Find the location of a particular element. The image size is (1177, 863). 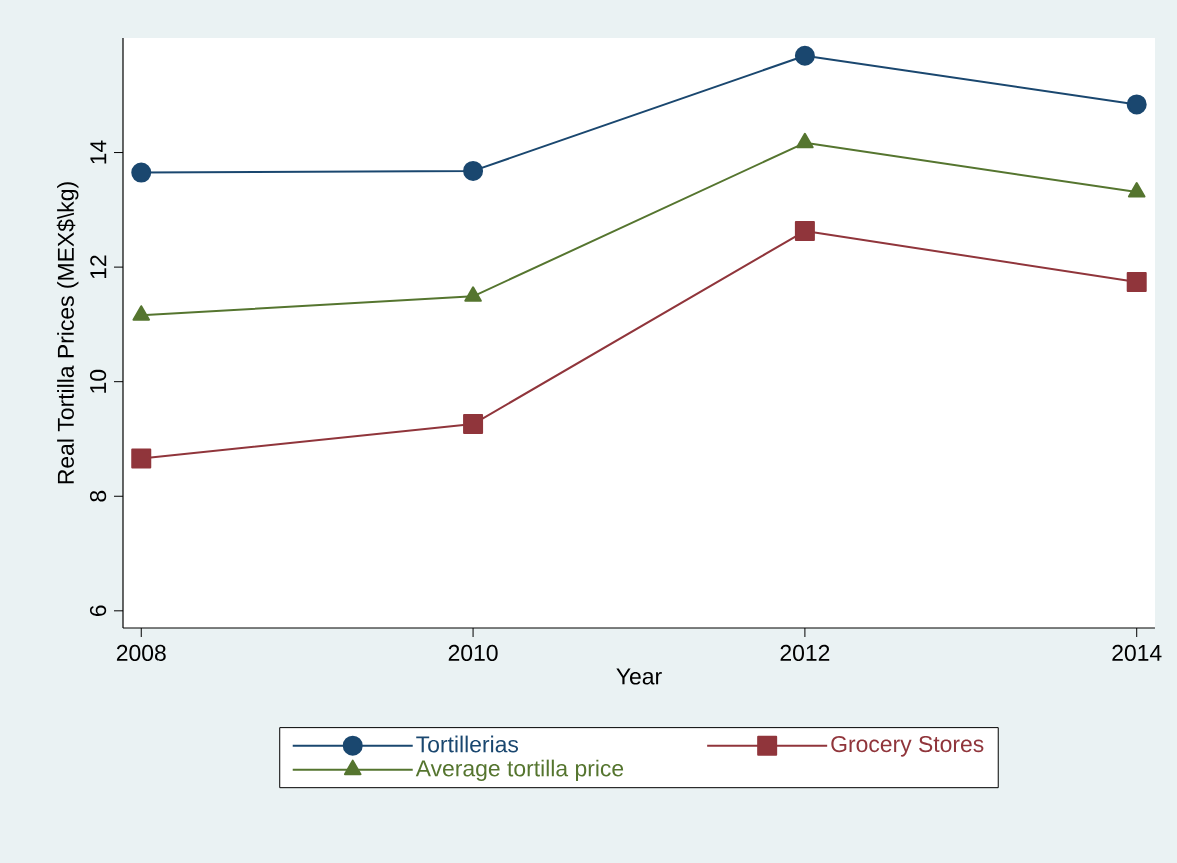

x-tick-label: 2010 is located at coordinates (473, 653).